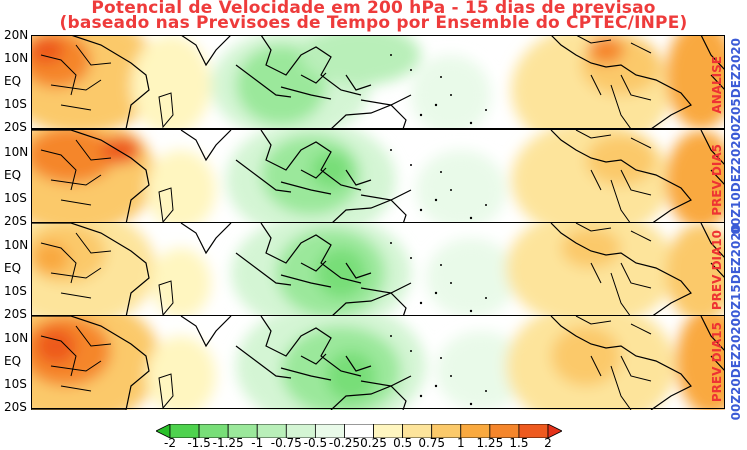  Describe the element at coordinates (736, 183) in the screenshot. I see `panel-date-day5: 00Z10DEZ2020` at that location.